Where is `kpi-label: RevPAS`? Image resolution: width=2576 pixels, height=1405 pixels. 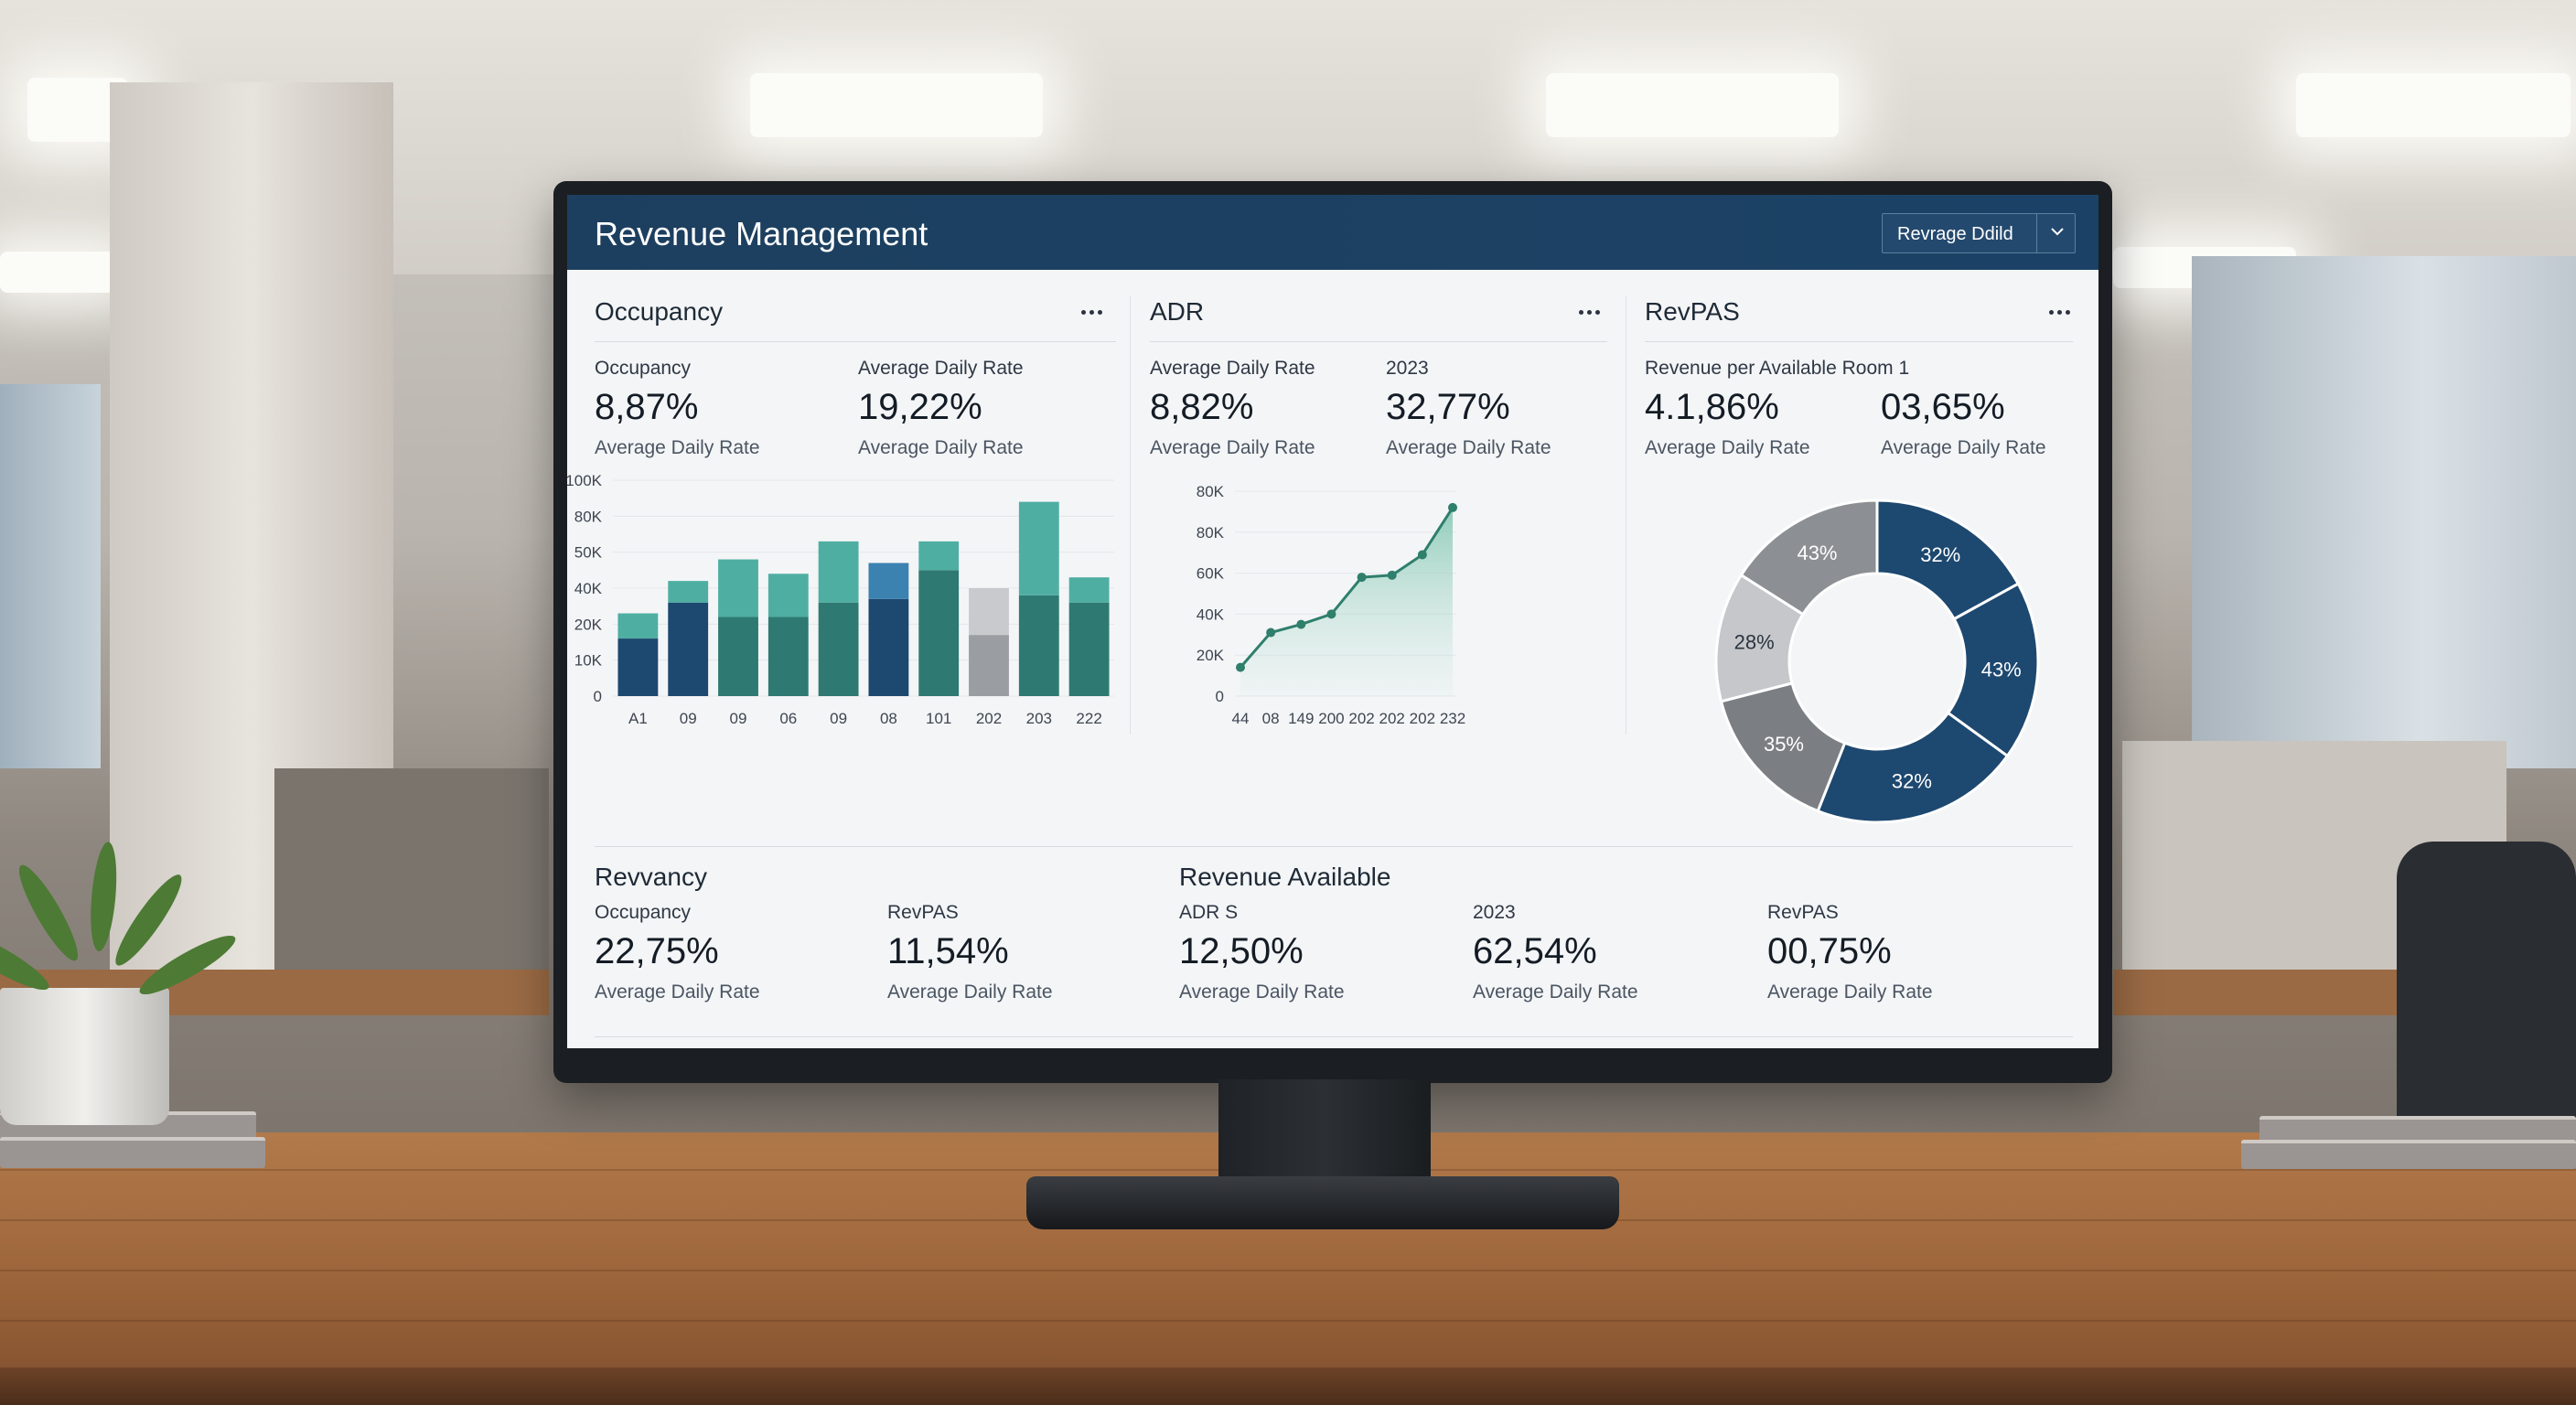 kpi-label: RevPAS is located at coordinates (923, 912).